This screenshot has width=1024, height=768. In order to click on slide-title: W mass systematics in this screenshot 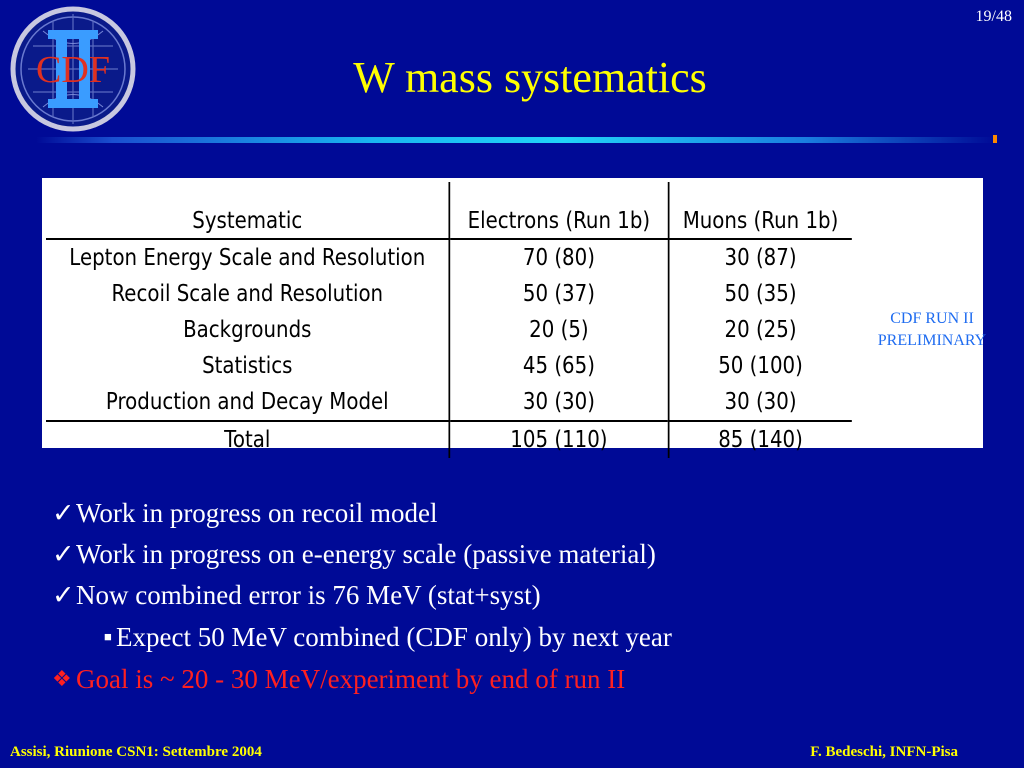, I will do `click(530, 77)`.